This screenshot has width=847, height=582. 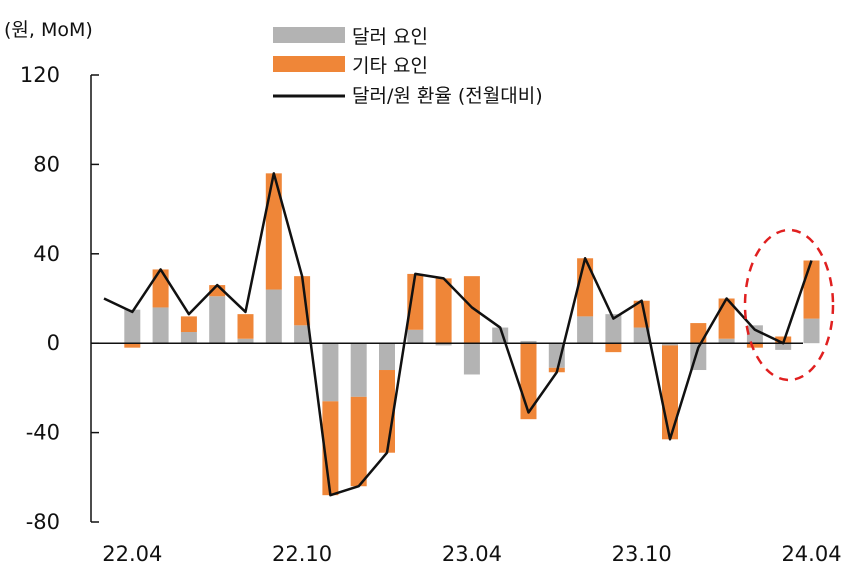 I want to click on legend-swatch-other, so click(x=309, y=64).